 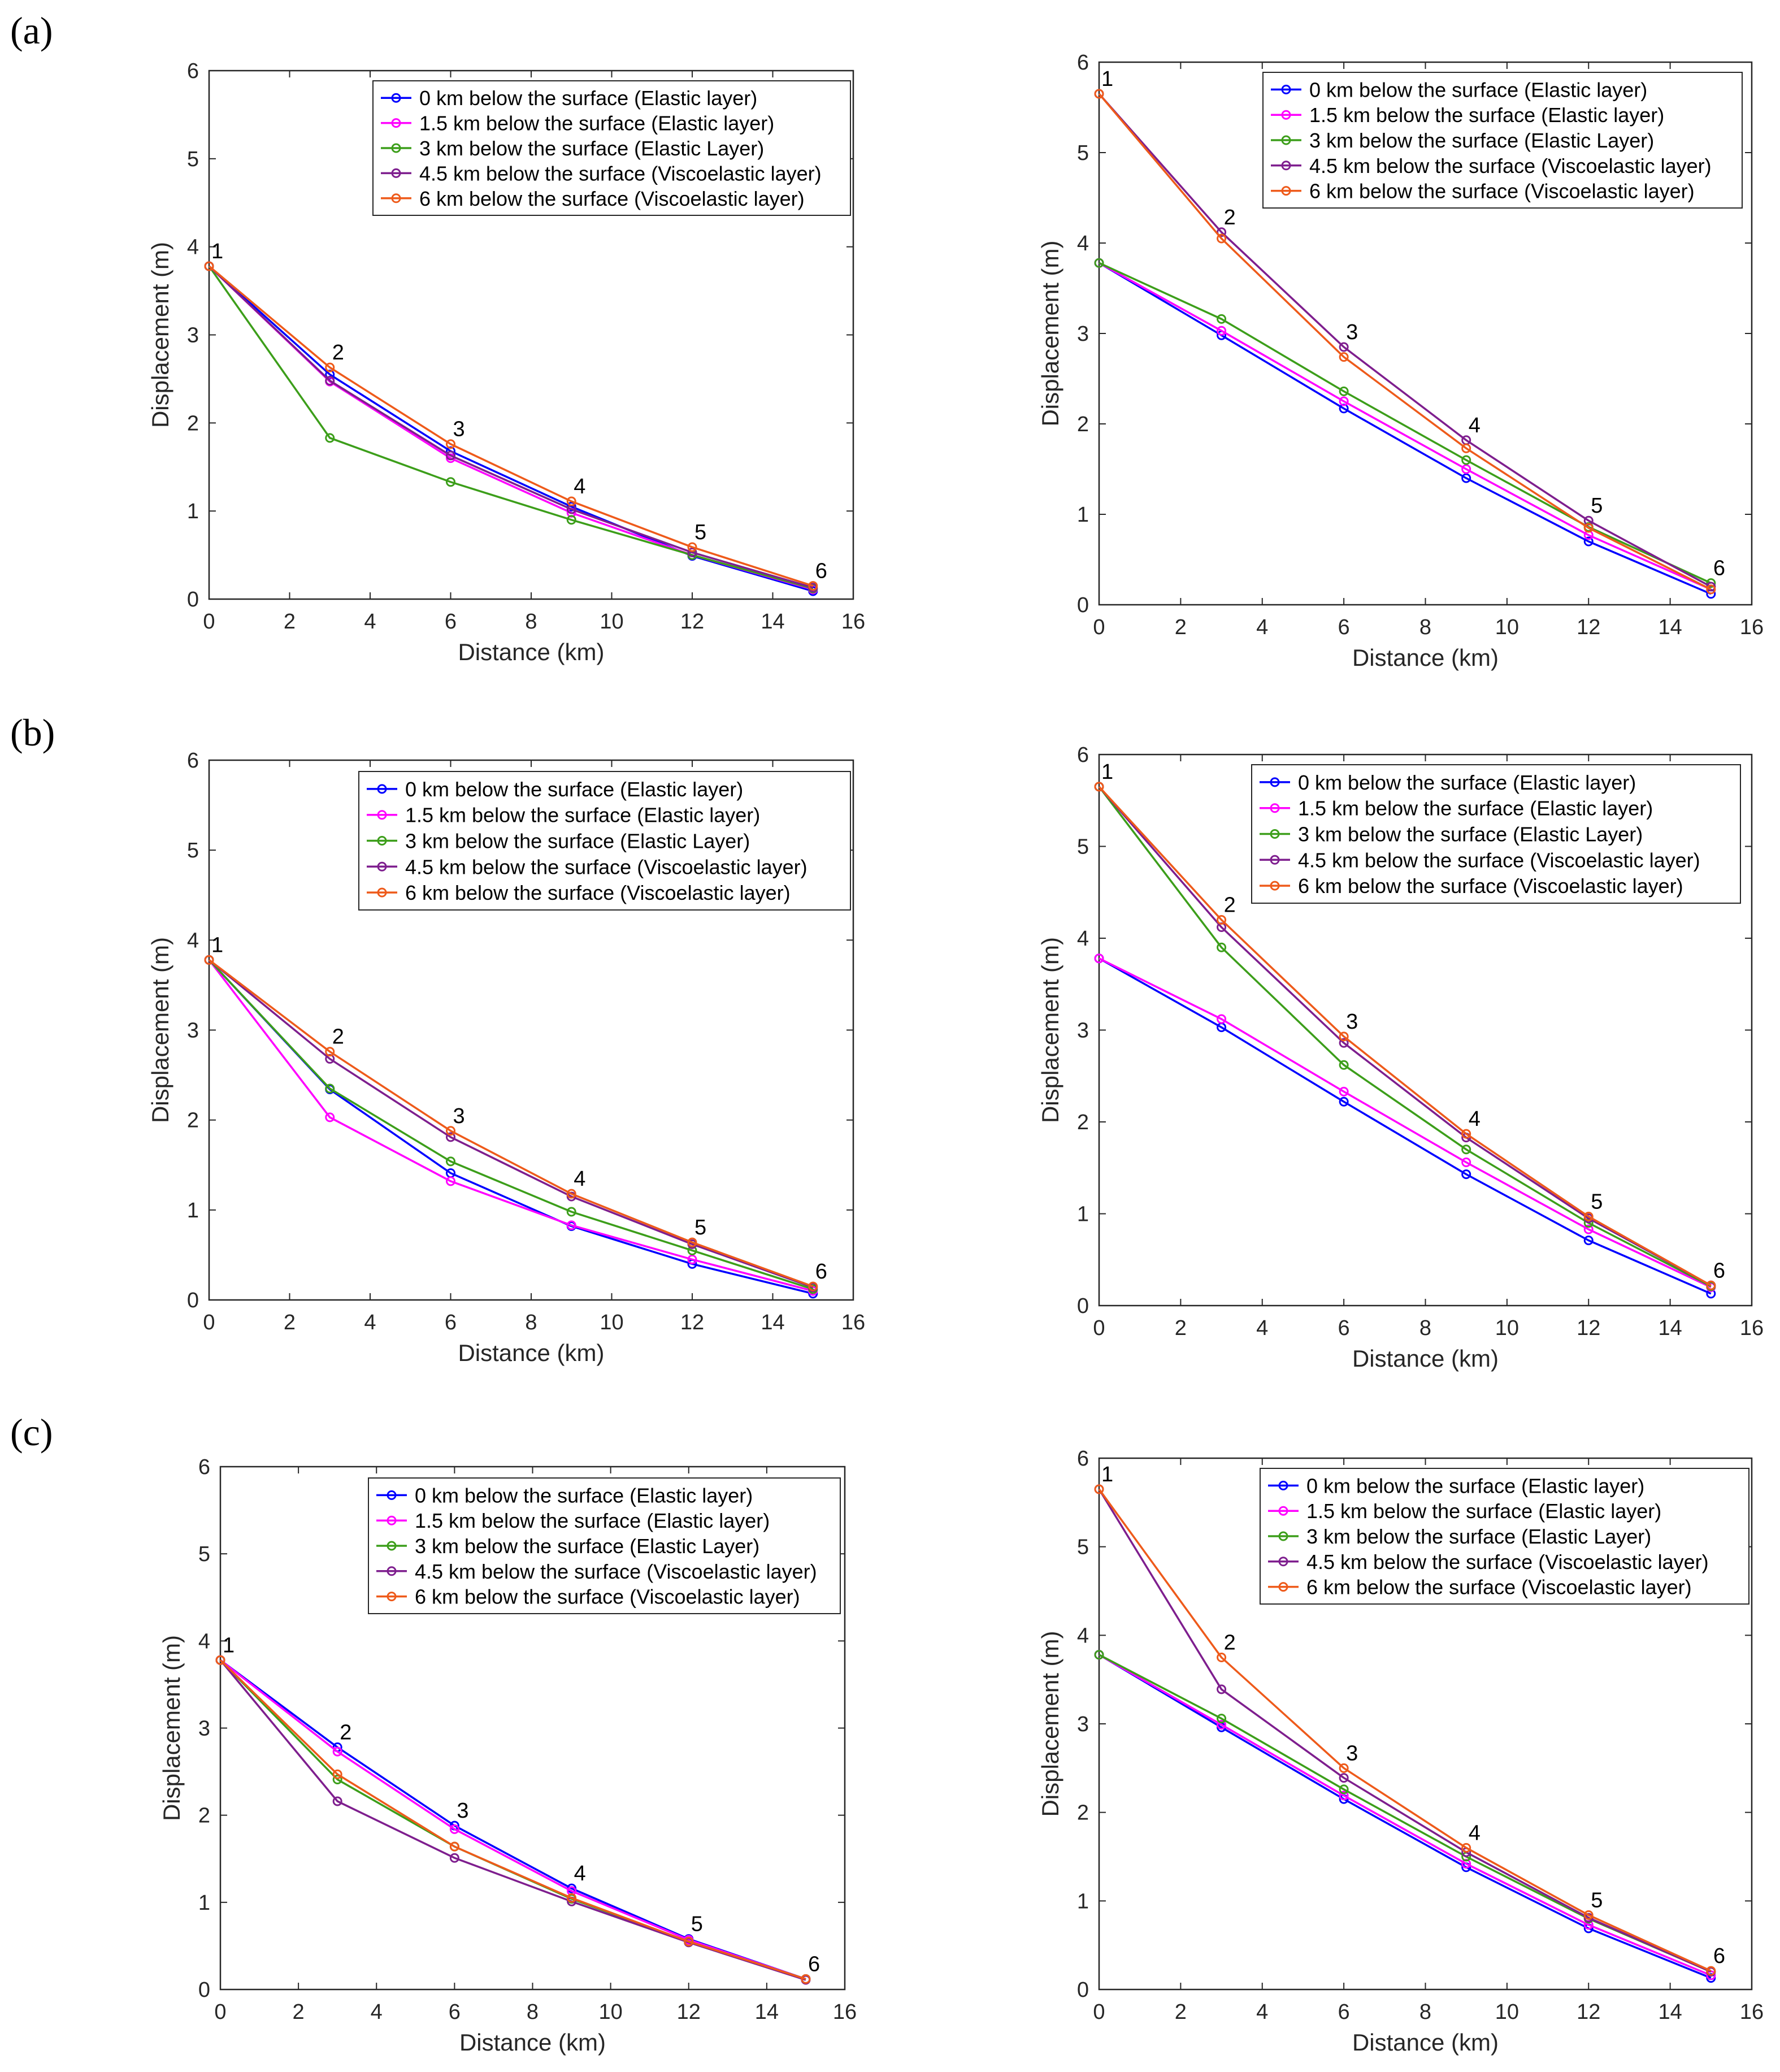 What do you see at coordinates (1262, 2012) in the screenshot?
I see `x-tick-label: 4` at bounding box center [1262, 2012].